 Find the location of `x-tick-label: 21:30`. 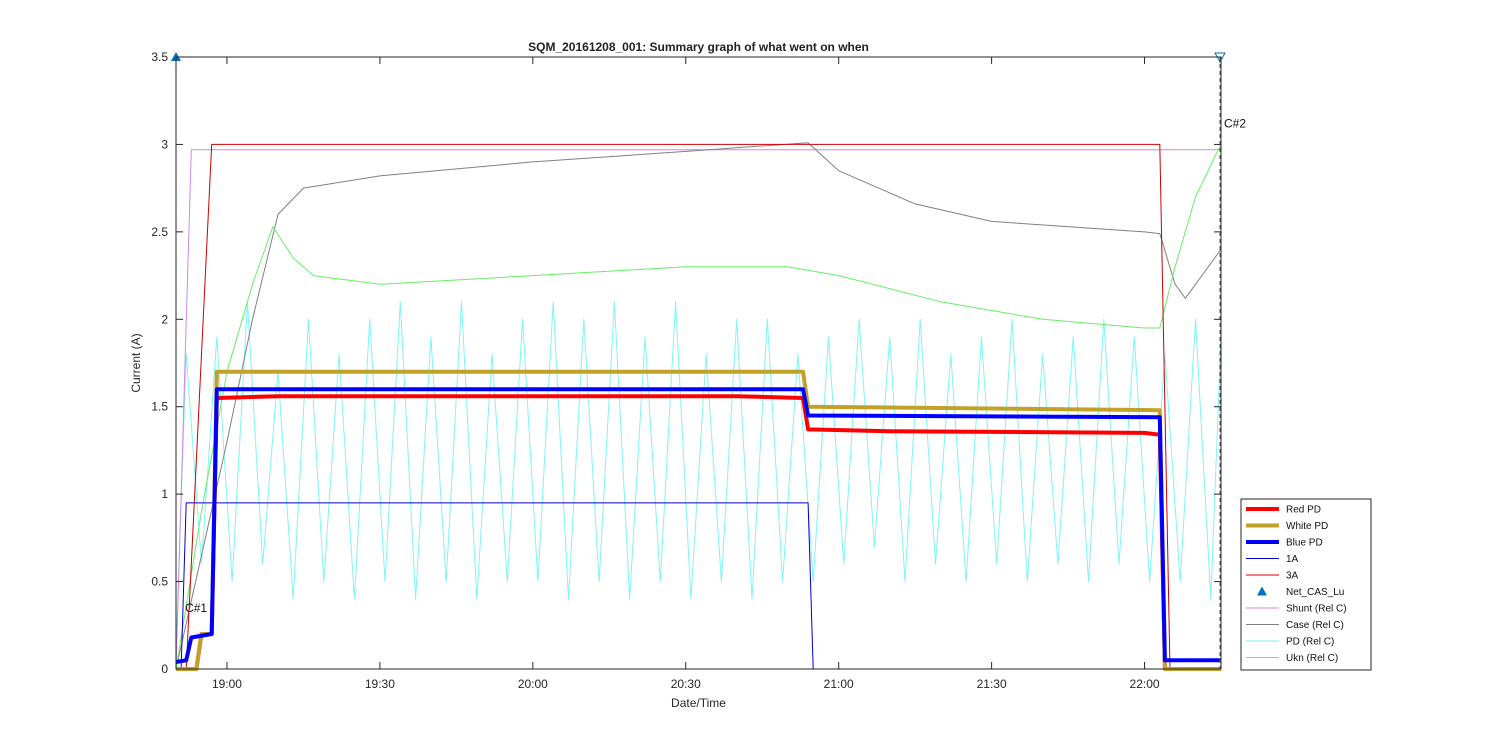

x-tick-label: 21:30 is located at coordinates (992, 684).